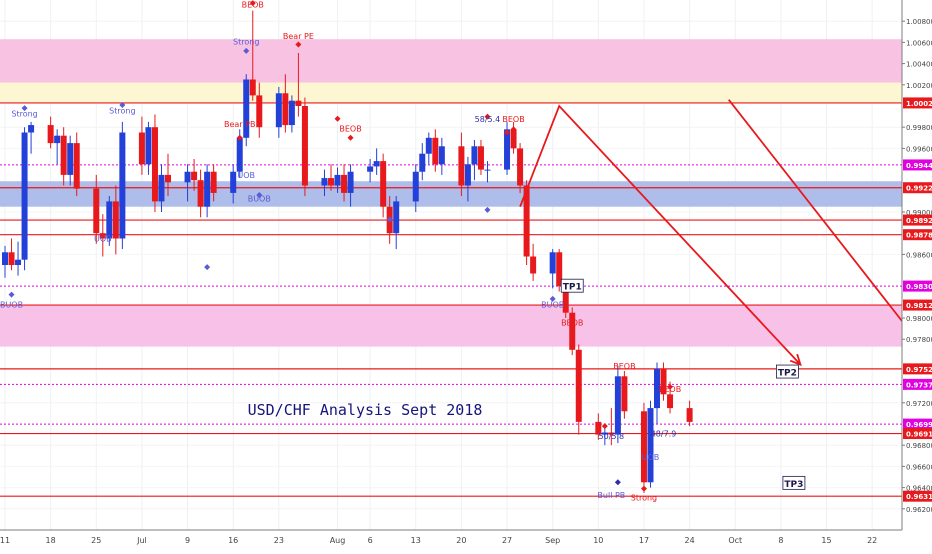  I want to click on level-price-label: 0.96319, so click(919, 497).